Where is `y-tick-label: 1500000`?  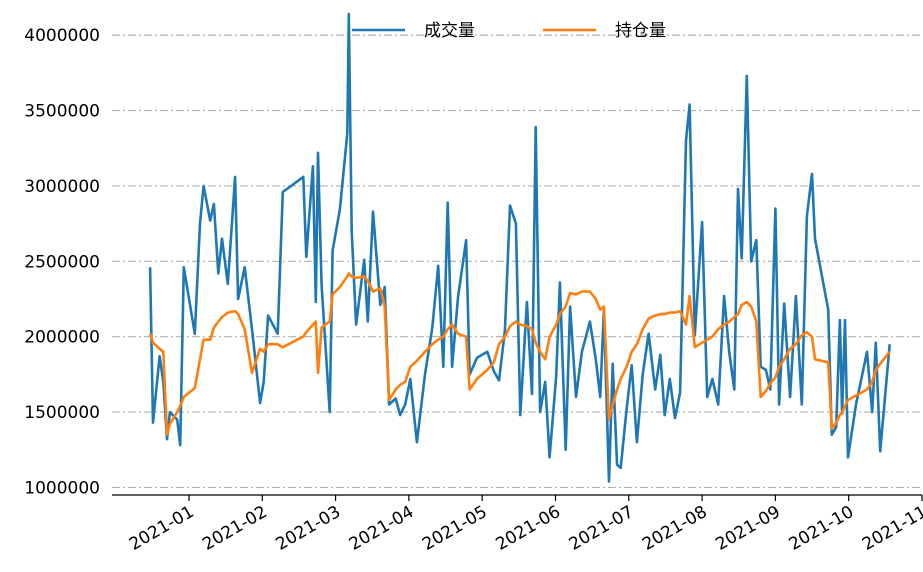
y-tick-label: 1500000 is located at coordinates (62, 413).